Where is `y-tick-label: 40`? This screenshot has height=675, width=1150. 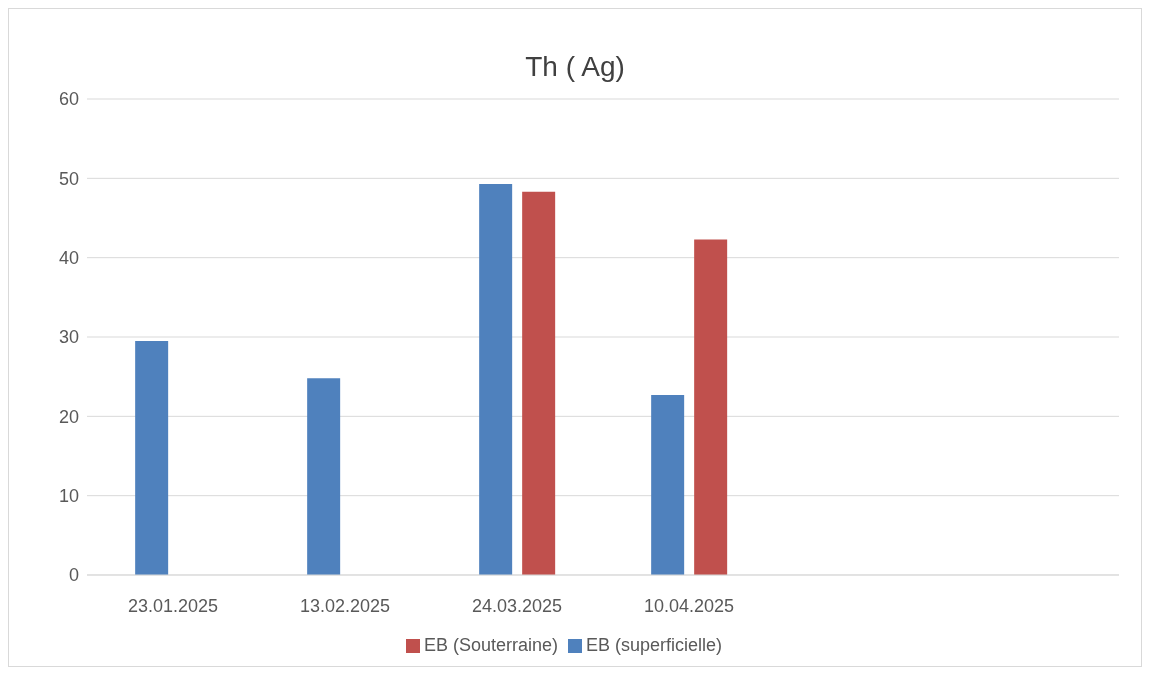 y-tick-label: 40 is located at coordinates (68, 258).